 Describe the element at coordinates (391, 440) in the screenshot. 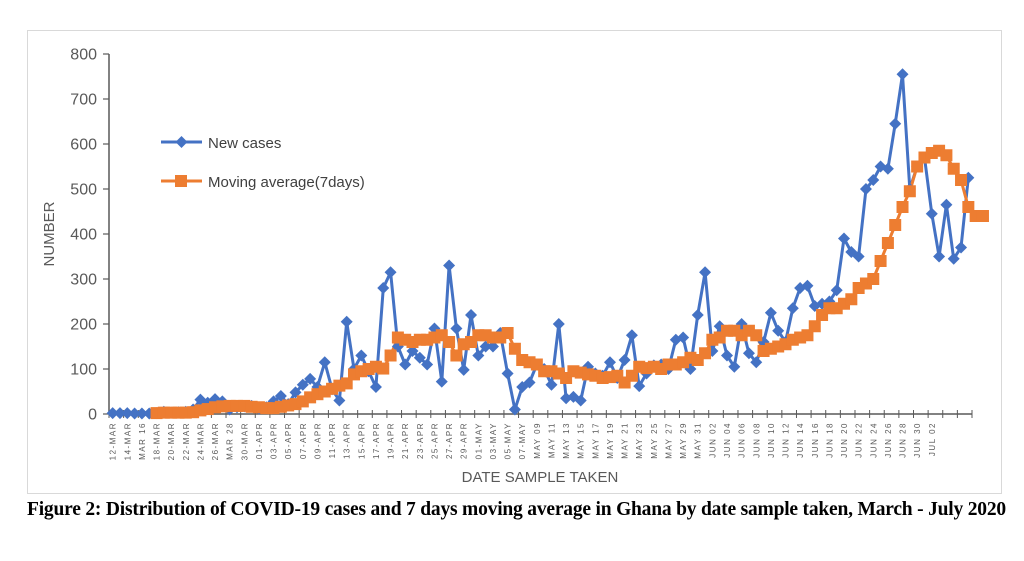

I see `x-tick-label: 19-APR` at that location.